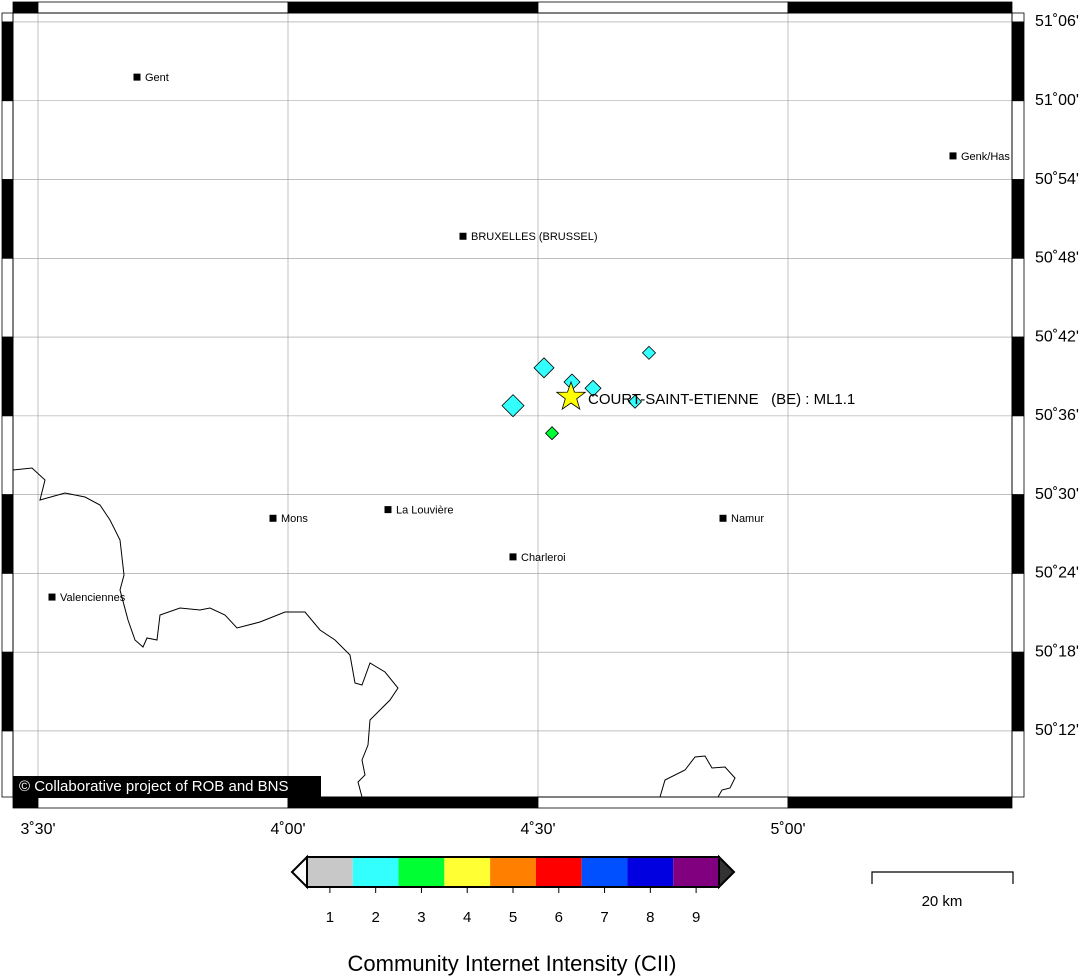  Describe the element at coordinates (467, 917) in the screenshot. I see `colorbar-label: 4` at that location.